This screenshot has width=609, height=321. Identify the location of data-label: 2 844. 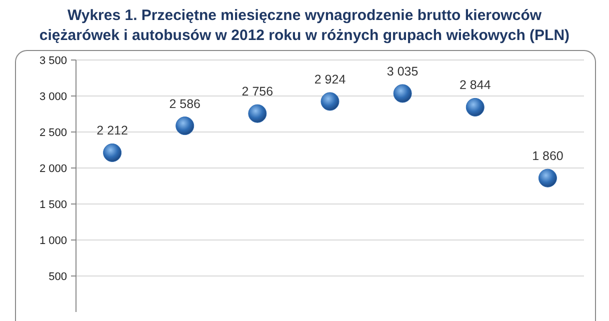
(475, 85).